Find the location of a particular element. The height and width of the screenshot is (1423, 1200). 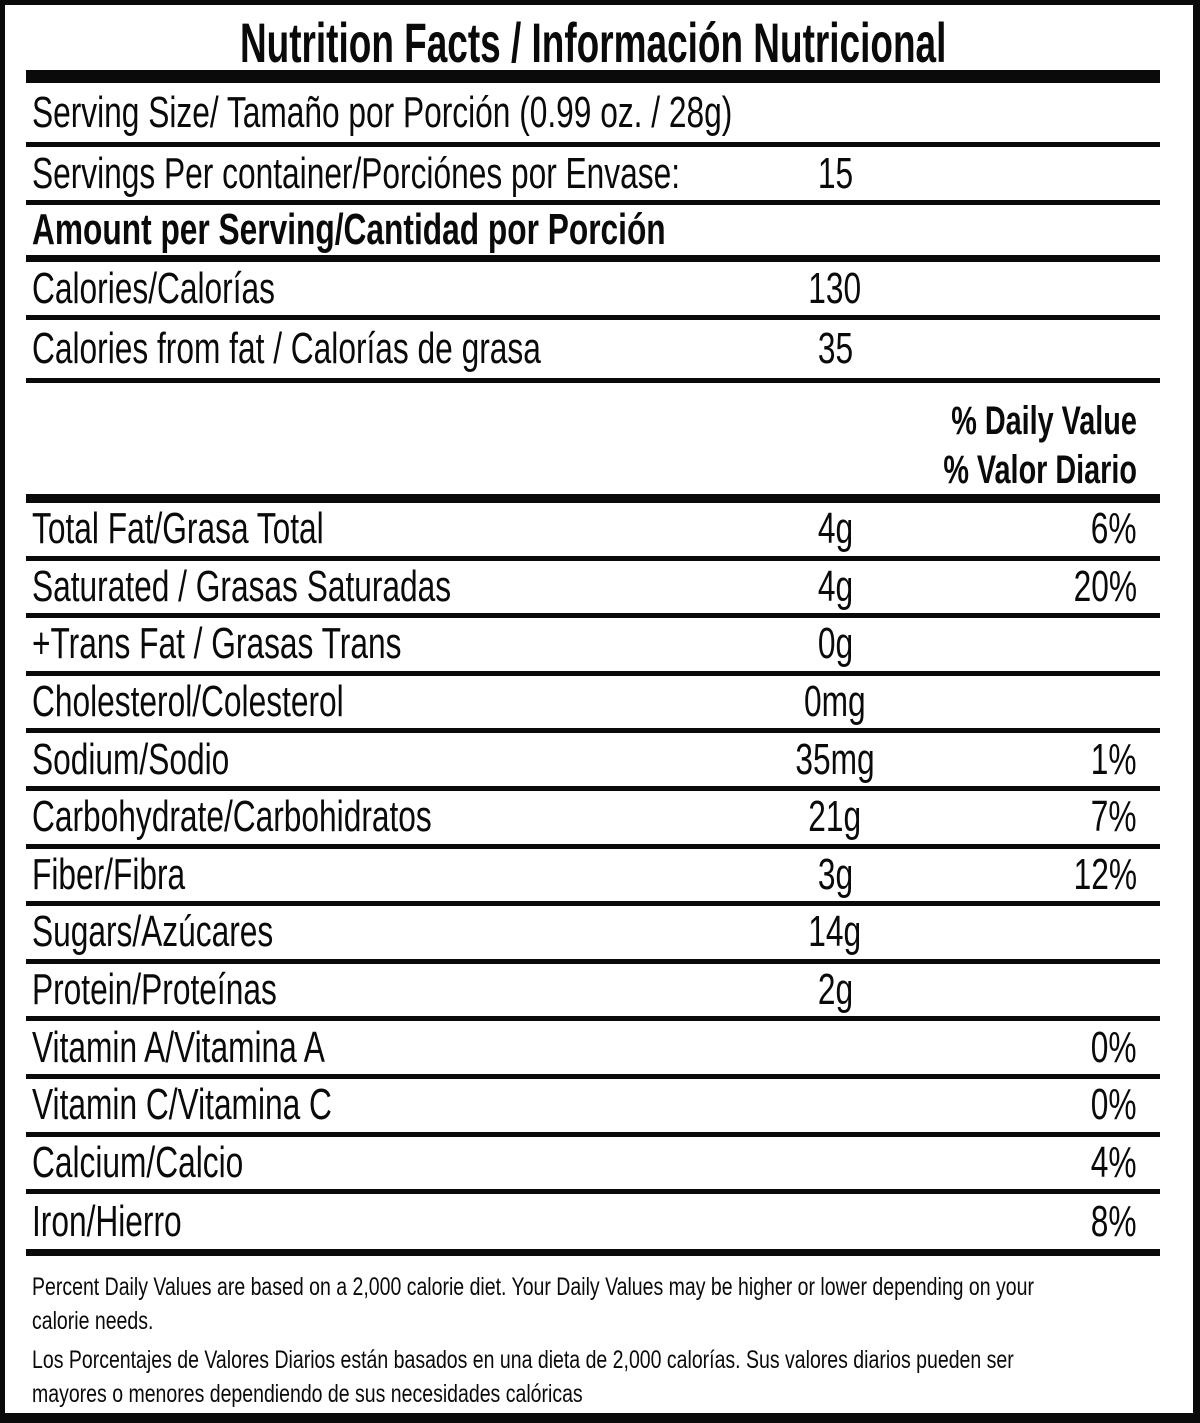

nutrient-label: Carbohydrate/Carbohidratos is located at coordinates (232, 817).